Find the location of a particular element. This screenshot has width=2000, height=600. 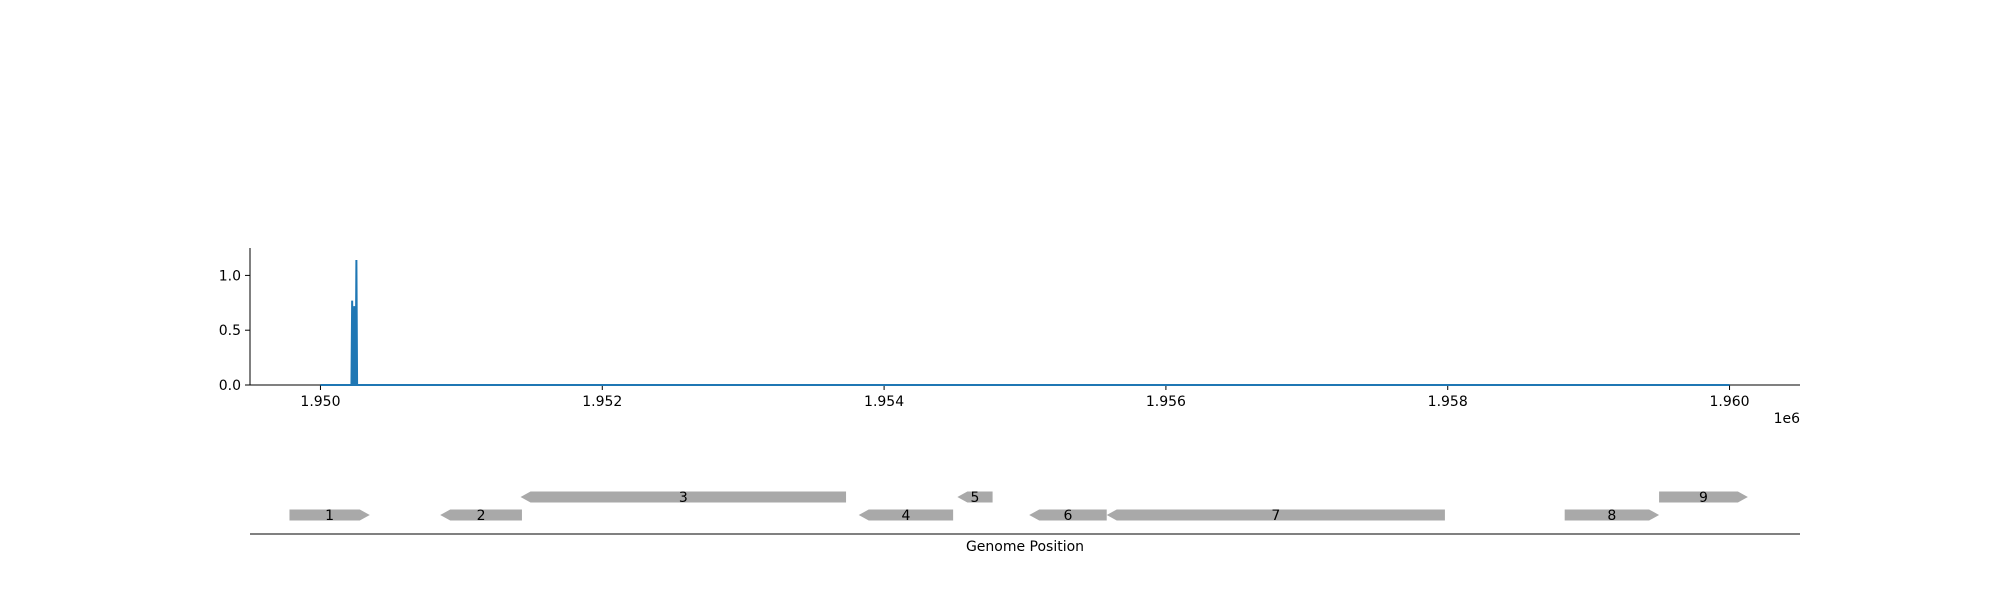

gene-label: 4 is located at coordinates (905, 516).